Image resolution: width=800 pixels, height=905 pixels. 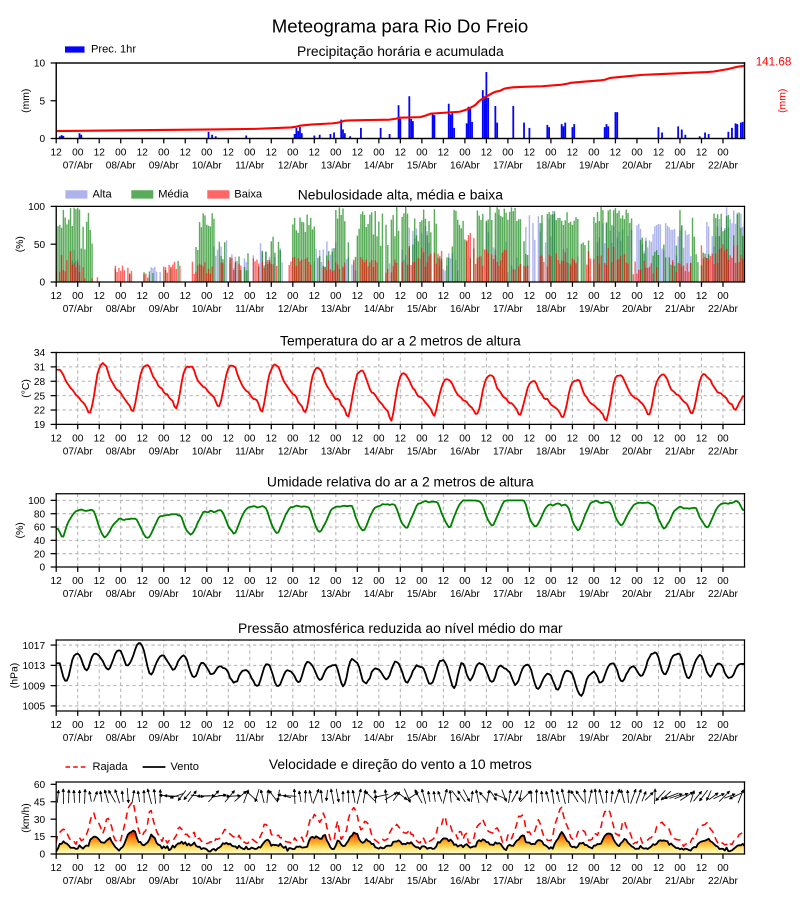 What do you see at coordinates (40, 528) in the screenshot?
I see `svg-text: 60` at bounding box center [40, 528].